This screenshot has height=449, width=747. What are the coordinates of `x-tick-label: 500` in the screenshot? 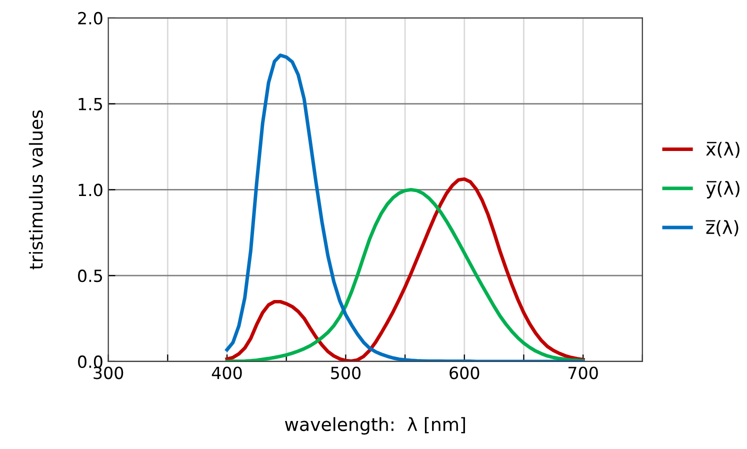 It's located at (345, 373).